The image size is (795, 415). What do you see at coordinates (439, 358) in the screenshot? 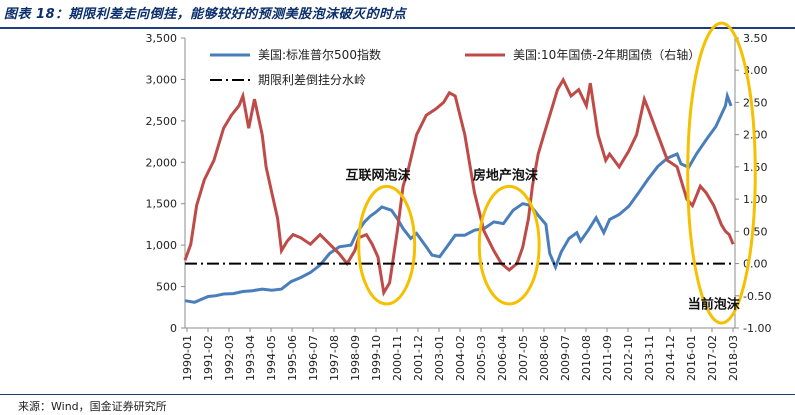
I see `x-tick-label: 2003-01` at bounding box center [439, 358].